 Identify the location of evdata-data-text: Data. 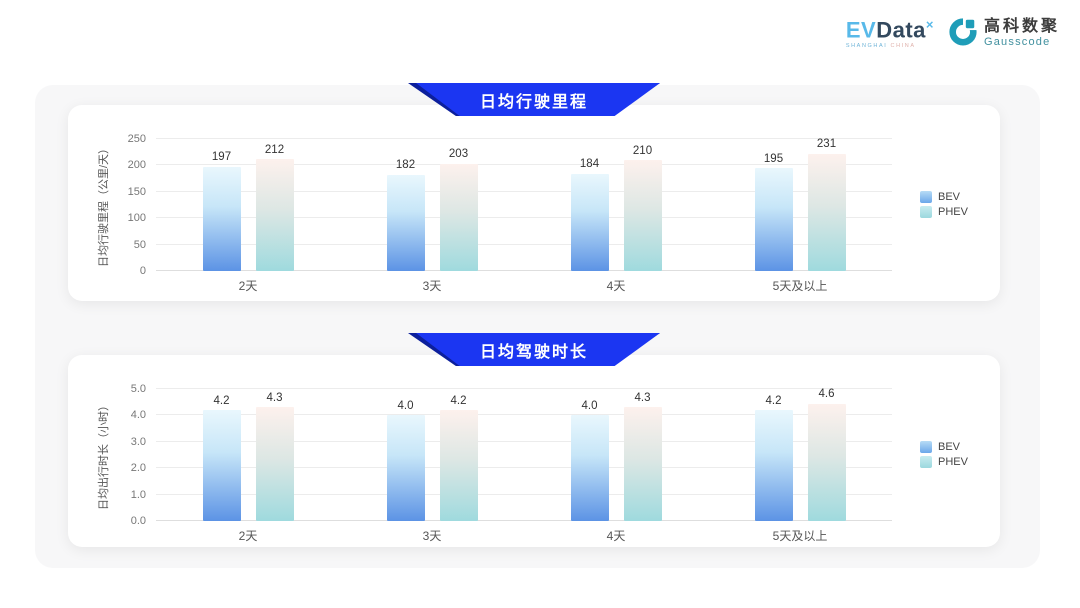
(901, 29).